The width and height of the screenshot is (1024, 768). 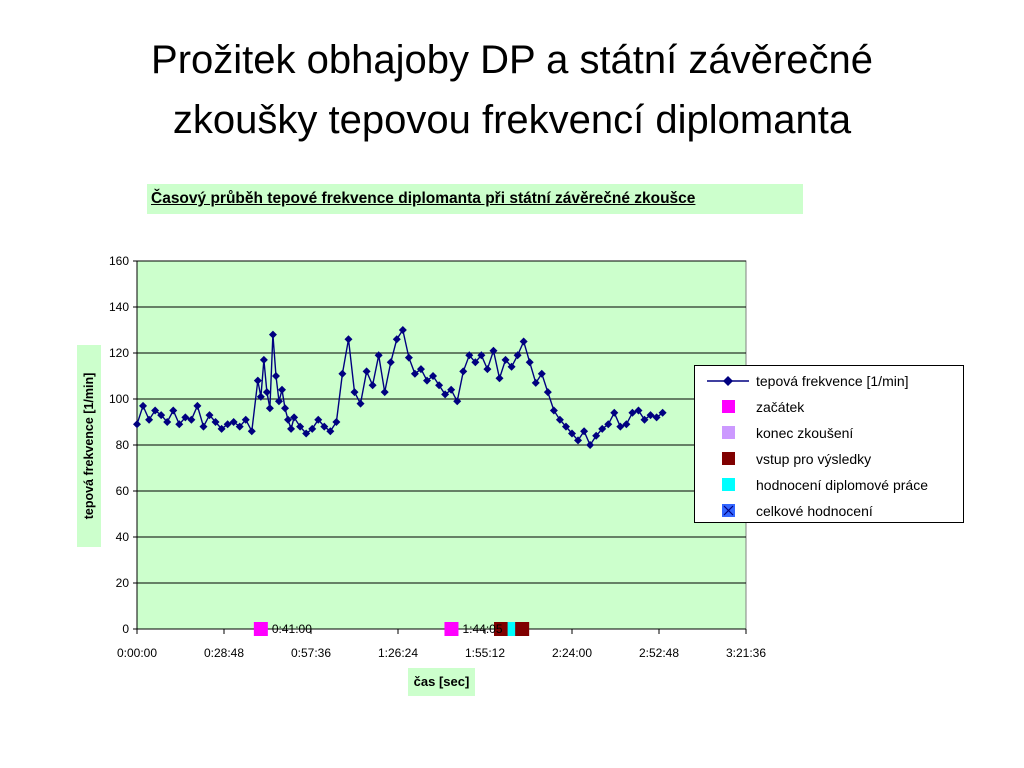 I want to click on y-tick-label: 60, so click(x=123, y=491).